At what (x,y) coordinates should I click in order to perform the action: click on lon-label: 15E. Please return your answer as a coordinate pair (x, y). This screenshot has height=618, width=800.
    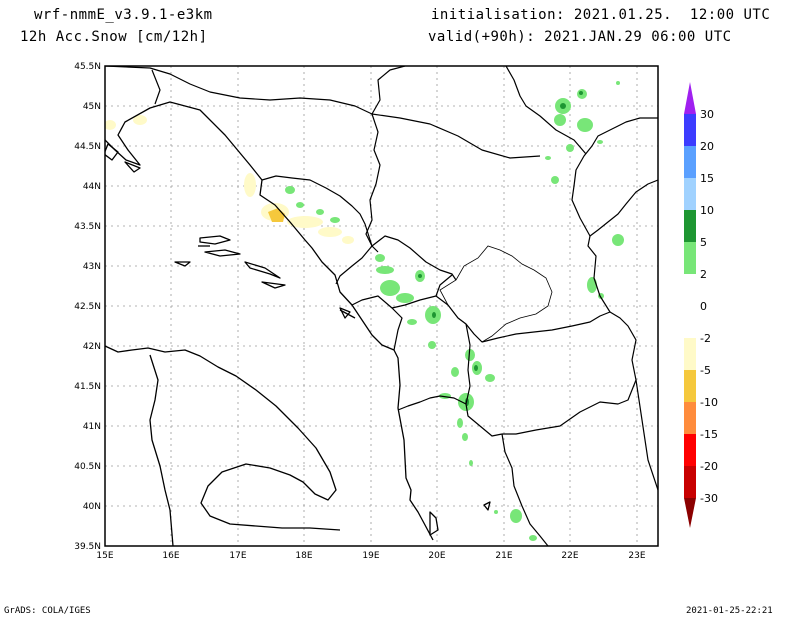
    Looking at the image, I should click on (104, 556).